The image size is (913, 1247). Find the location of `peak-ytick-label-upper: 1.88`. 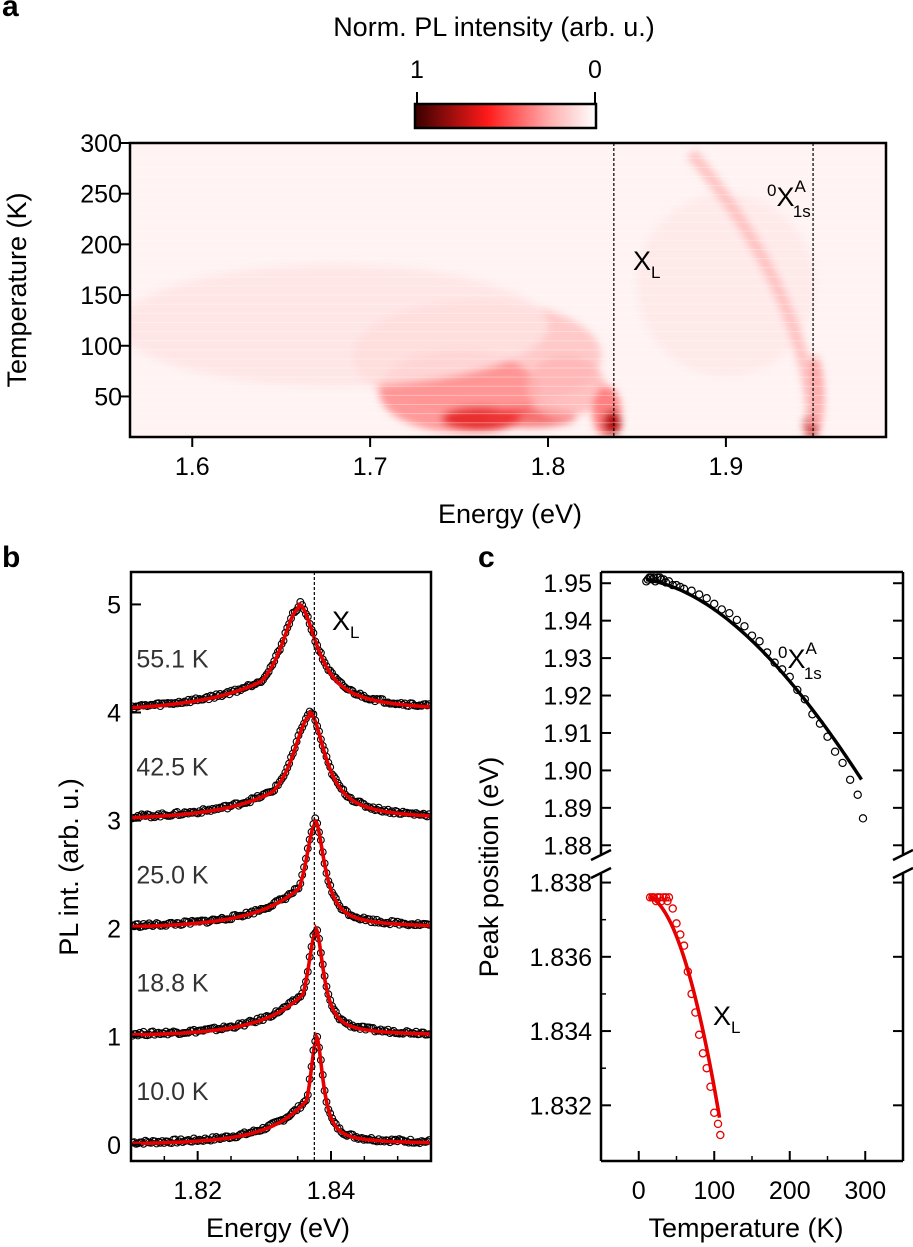

peak-ytick-label-upper: 1.88 is located at coordinates (567, 846).